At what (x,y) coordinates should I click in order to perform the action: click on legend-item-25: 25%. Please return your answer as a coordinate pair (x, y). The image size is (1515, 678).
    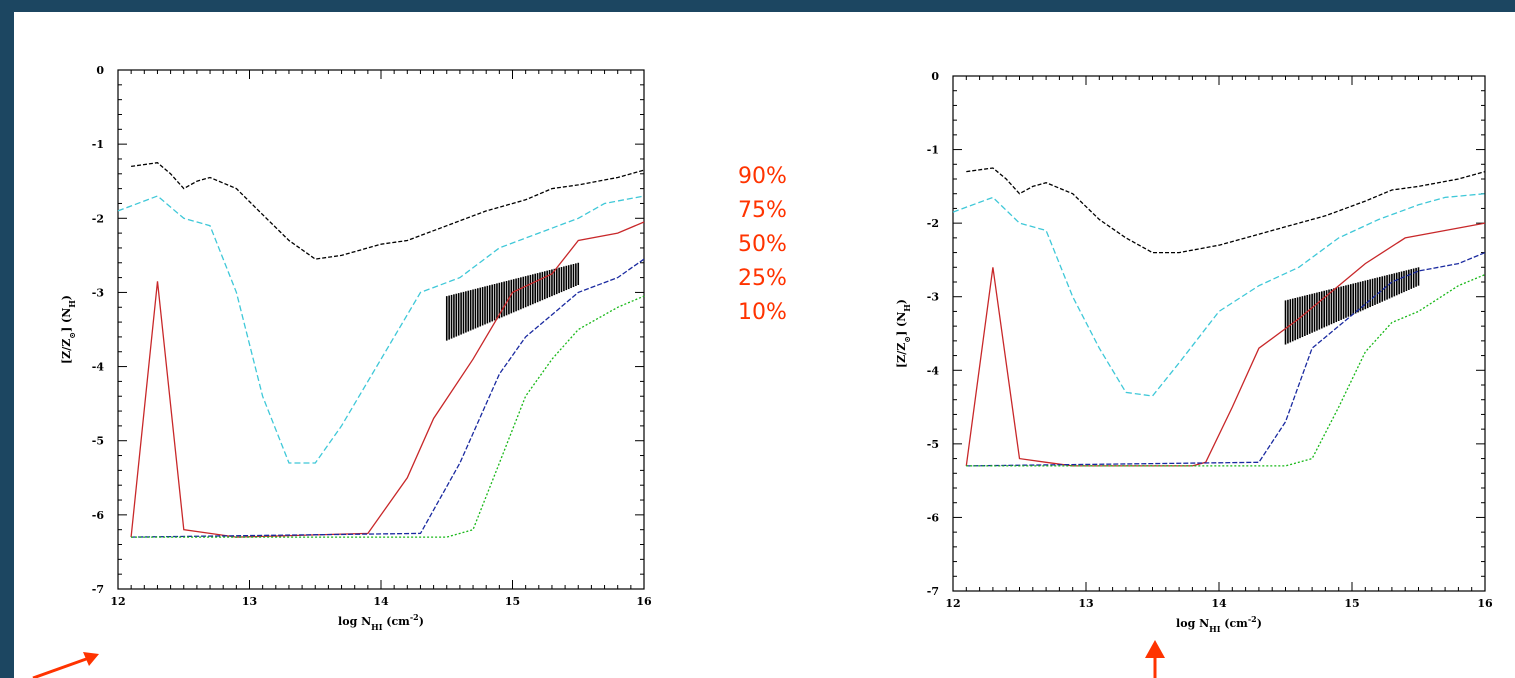
    Looking at the image, I should click on (762, 278).